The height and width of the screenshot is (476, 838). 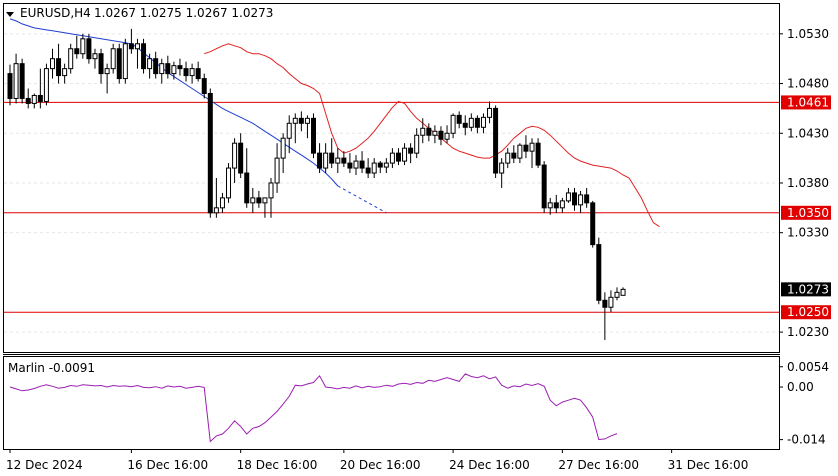 I want to click on symbol-menu-triangle-icon, so click(x=10, y=14).